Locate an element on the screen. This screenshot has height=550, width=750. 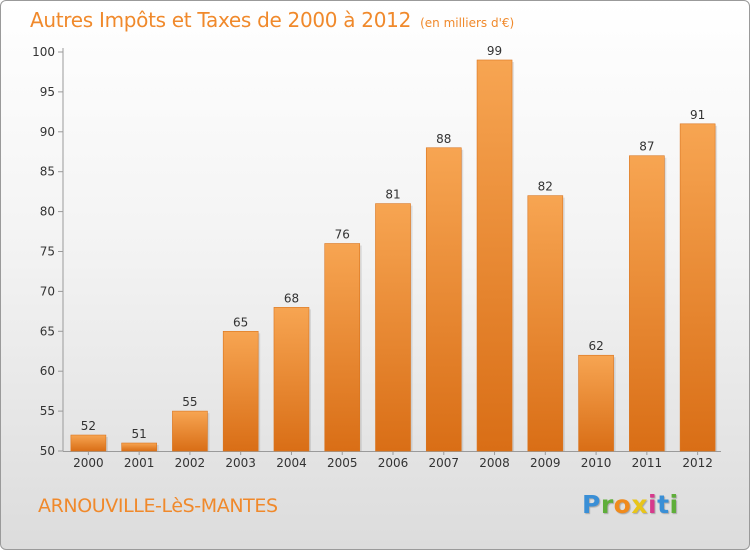
logo-letter: o is located at coordinates (622, 504).